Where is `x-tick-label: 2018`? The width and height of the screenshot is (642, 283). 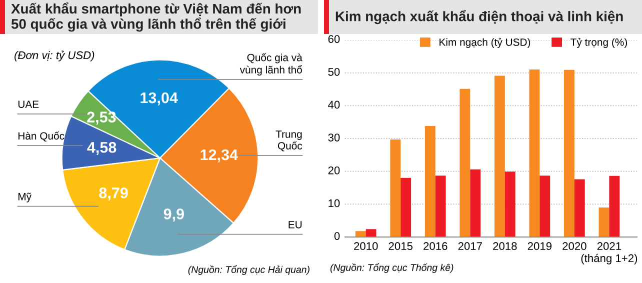
x-tick-label: 2018 is located at coordinates (505, 246).